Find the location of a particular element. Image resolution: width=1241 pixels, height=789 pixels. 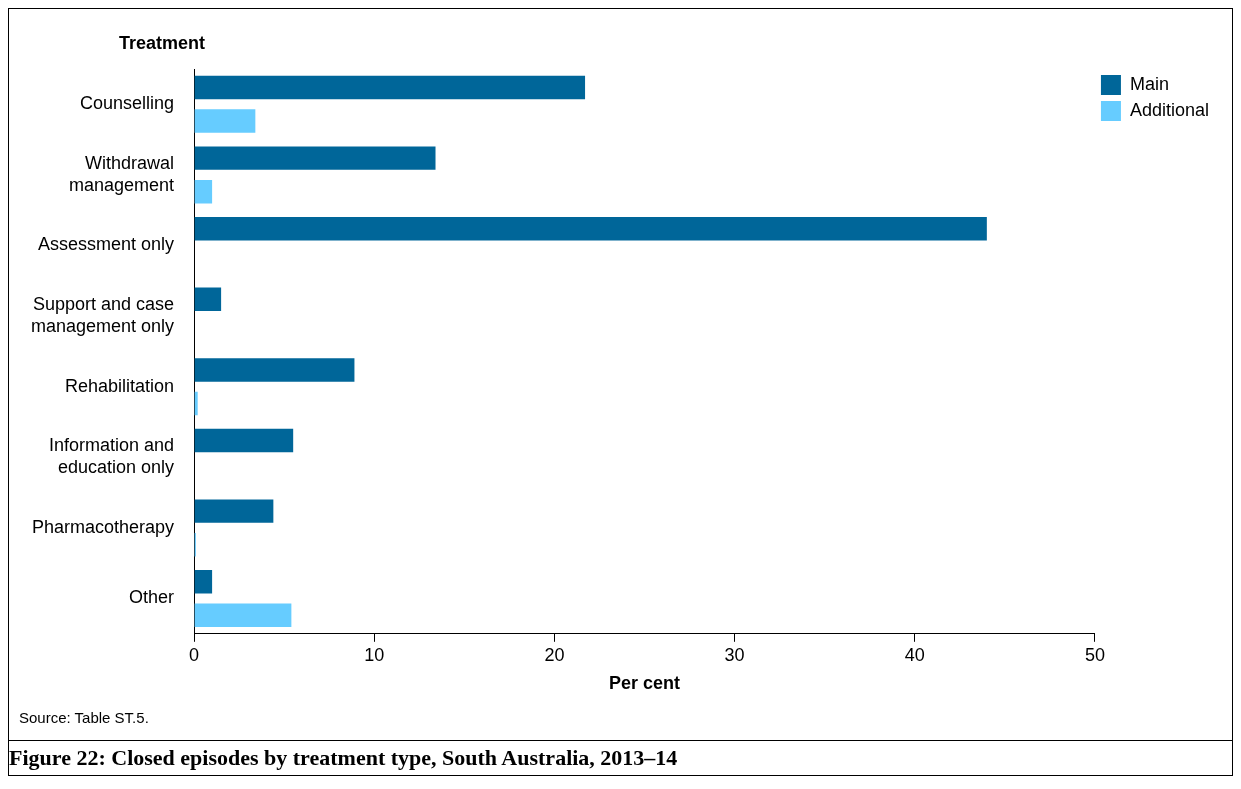

y-tick-label: Withdrawal management is located at coordinates (122, 174).